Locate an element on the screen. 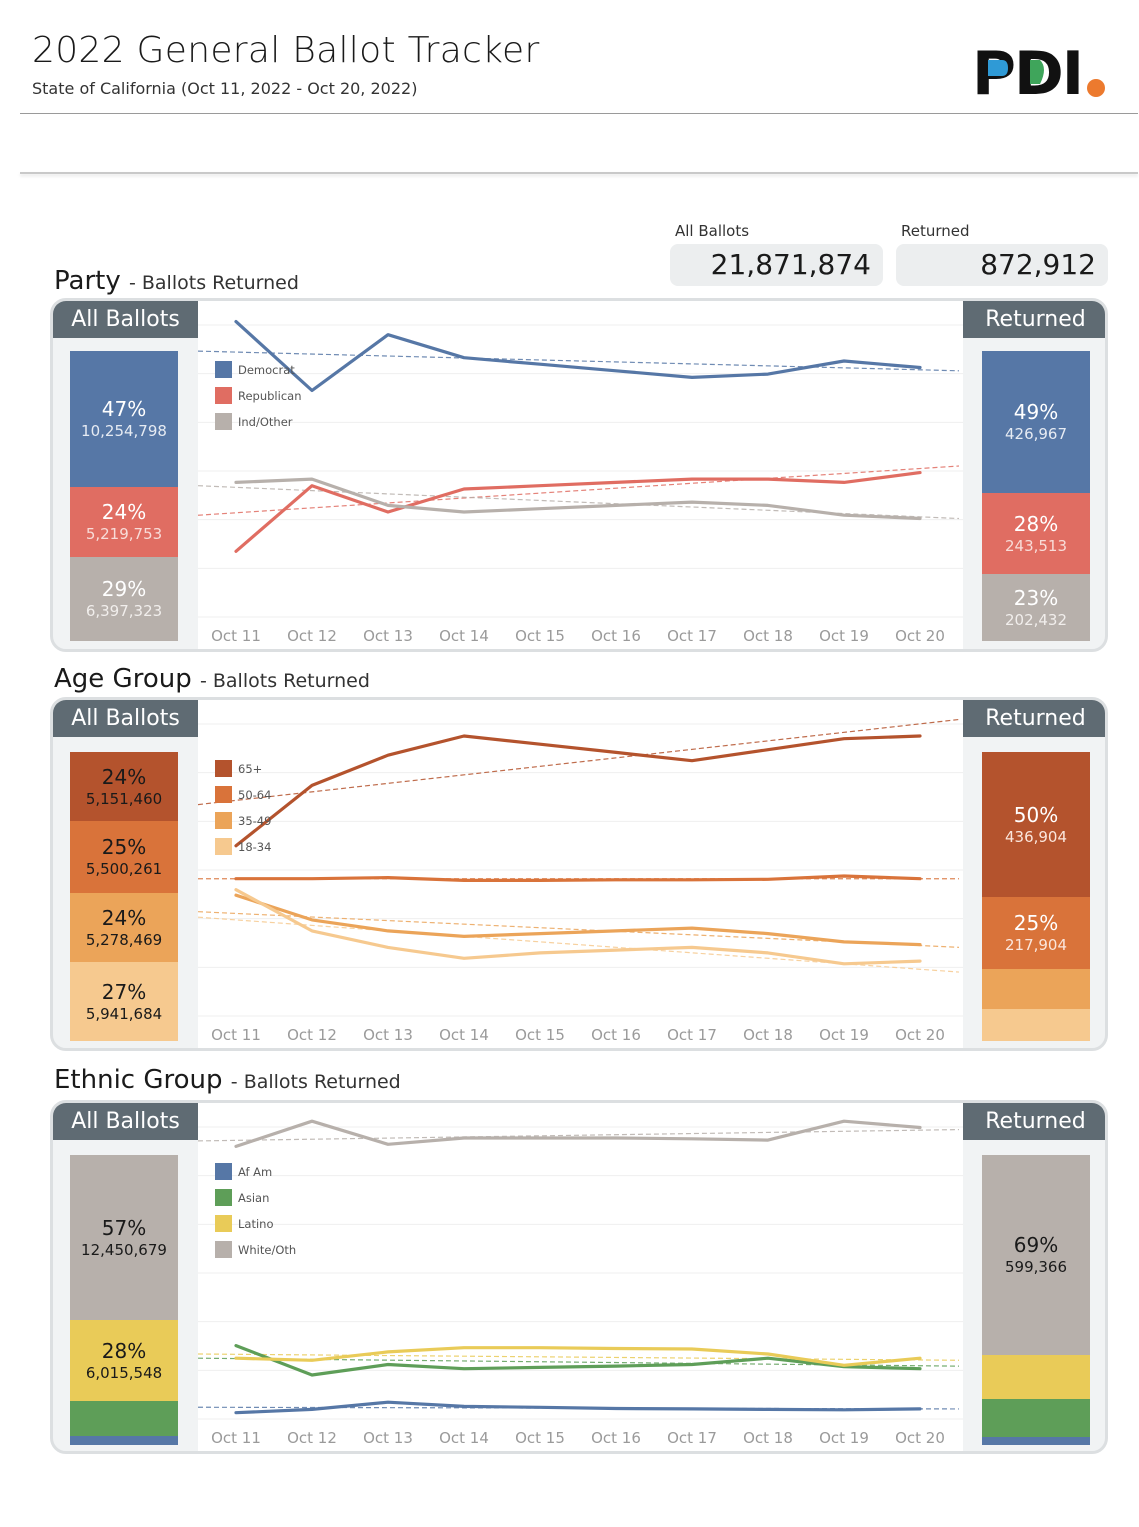  ethnic-returned-count-white-oth: 599,366 is located at coordinates (1036, 1267).